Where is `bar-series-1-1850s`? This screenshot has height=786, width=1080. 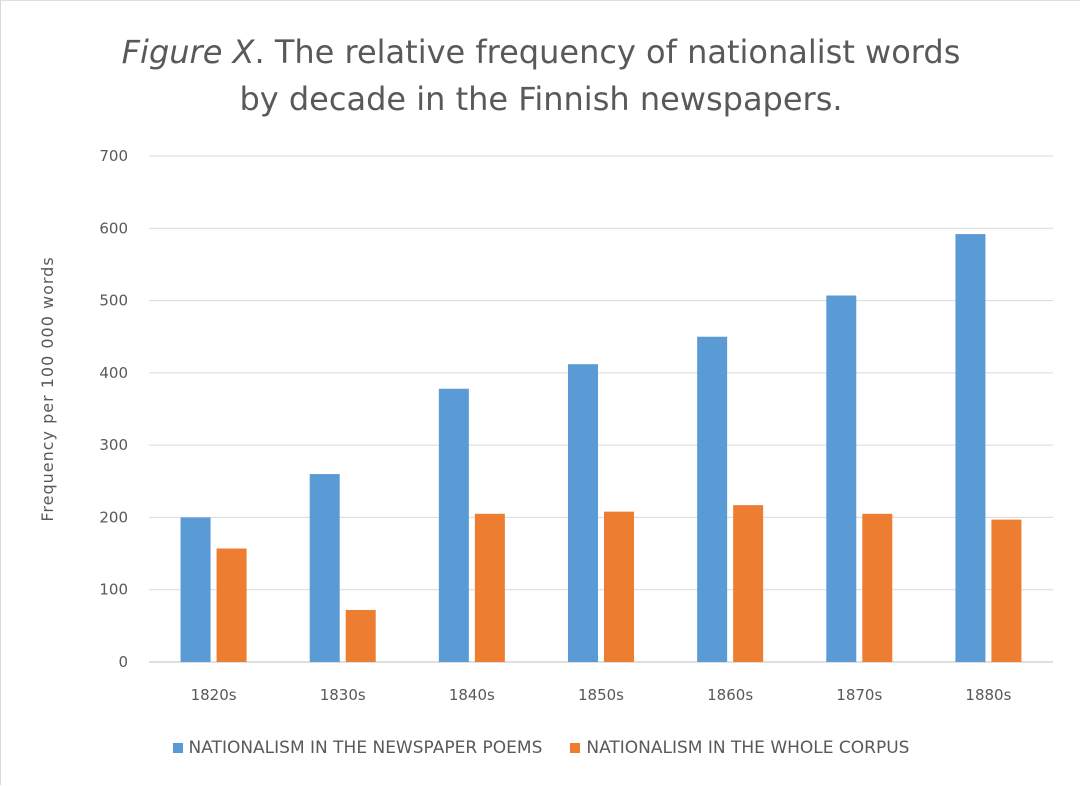
bar-series-1-1850s is located at coordinates (583, 513).